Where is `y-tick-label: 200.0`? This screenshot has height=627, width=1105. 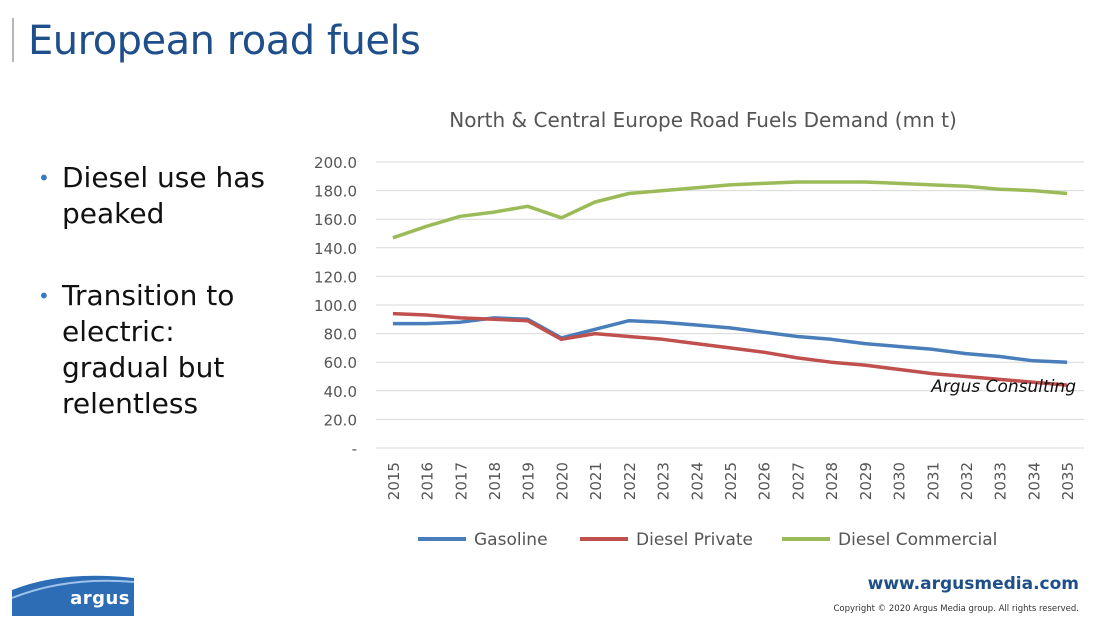 y-tick-label: 200.0 is located at coordinates (335, 163).